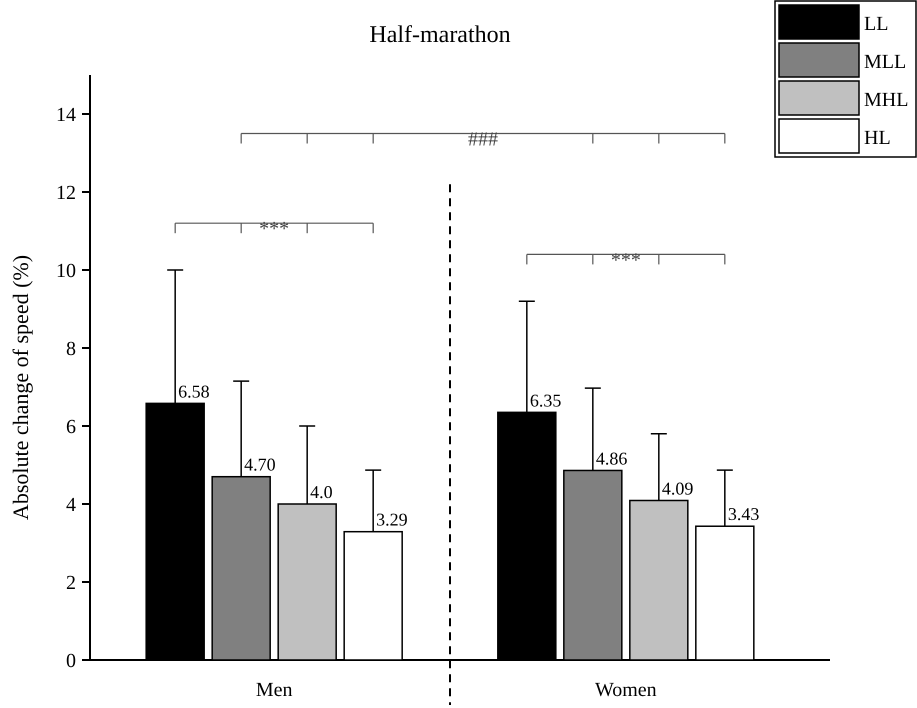 The height and width of the screenshot is (708, 917). I want to click on legend-label: MLL, so click(885, 62).